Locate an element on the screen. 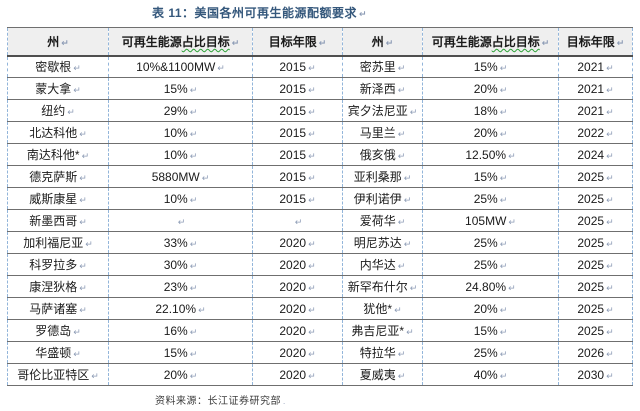  target-cell: 24.80% ↵ is located at coordinates (490, 286).